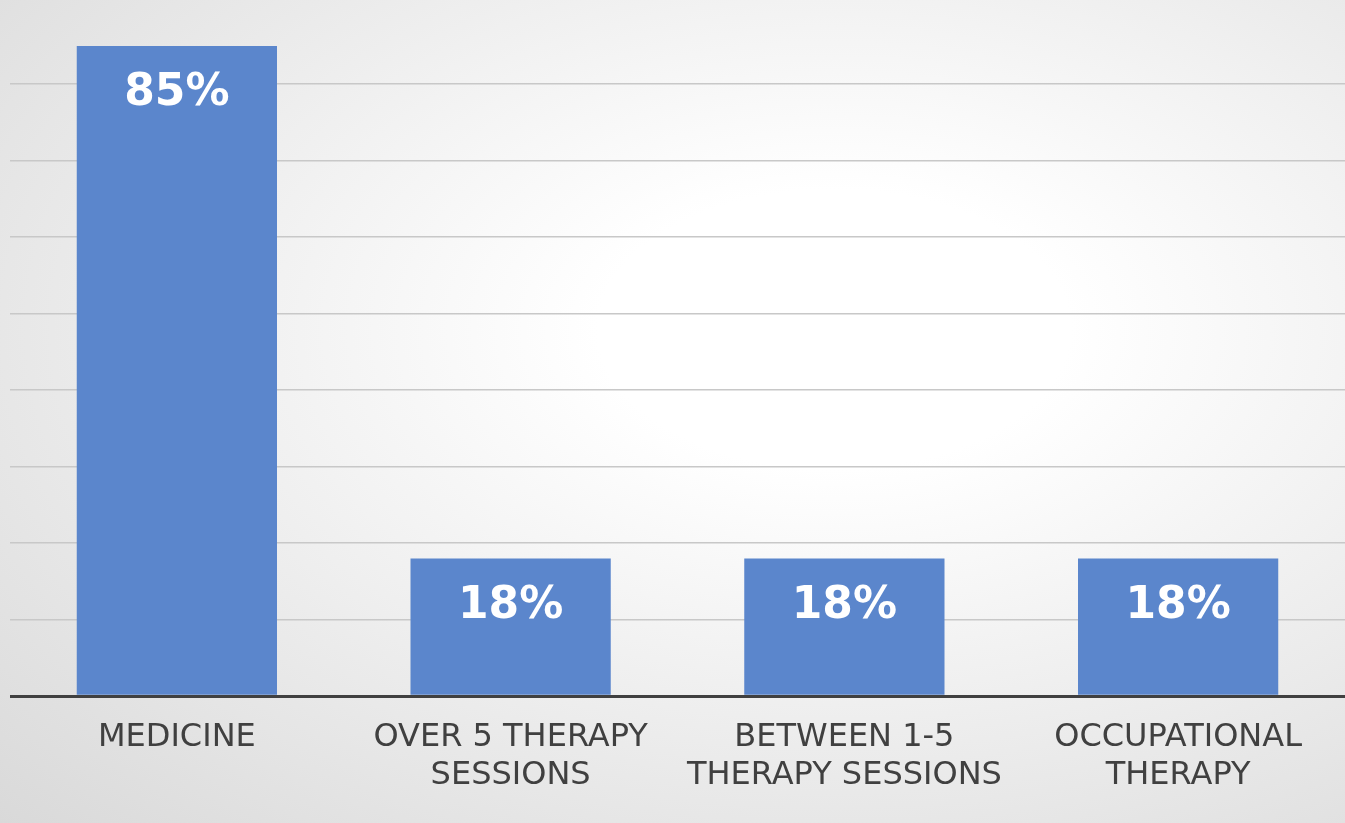 The width and height of the screenshot is (1345, 823). Describe the element at coordinates (843, 754) in the screenshot. I see `x-tick-label: BETWEEN 1-5 THERAPY SESSIONS` at that location.